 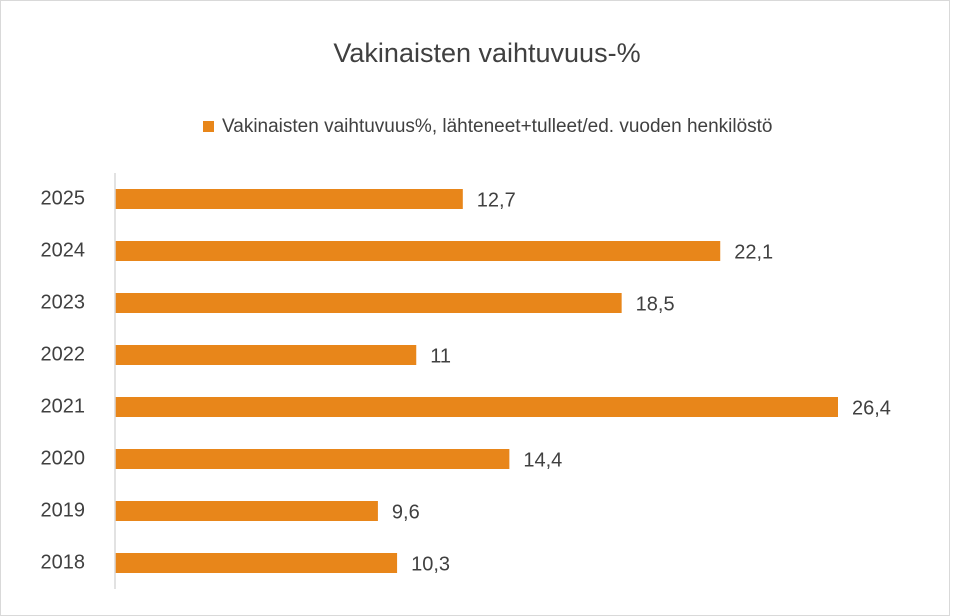 What do you see at coordinates (63, 510) in the screenshot?
I see `y-tick-label: 2019` at bounding box center [63, 510].